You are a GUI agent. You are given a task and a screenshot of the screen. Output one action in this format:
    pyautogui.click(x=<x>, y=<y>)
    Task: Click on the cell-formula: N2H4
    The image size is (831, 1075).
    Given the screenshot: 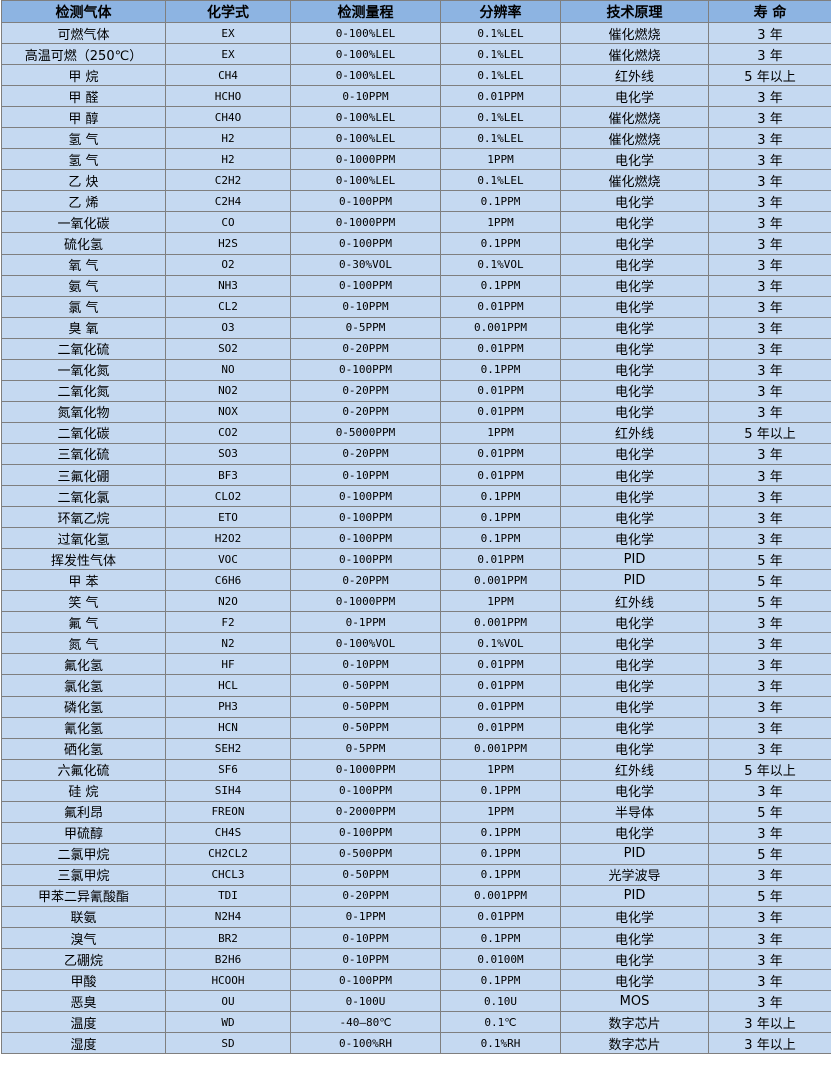 What is the action you would take?
    pyautogui.click(x=228, y=917)
    